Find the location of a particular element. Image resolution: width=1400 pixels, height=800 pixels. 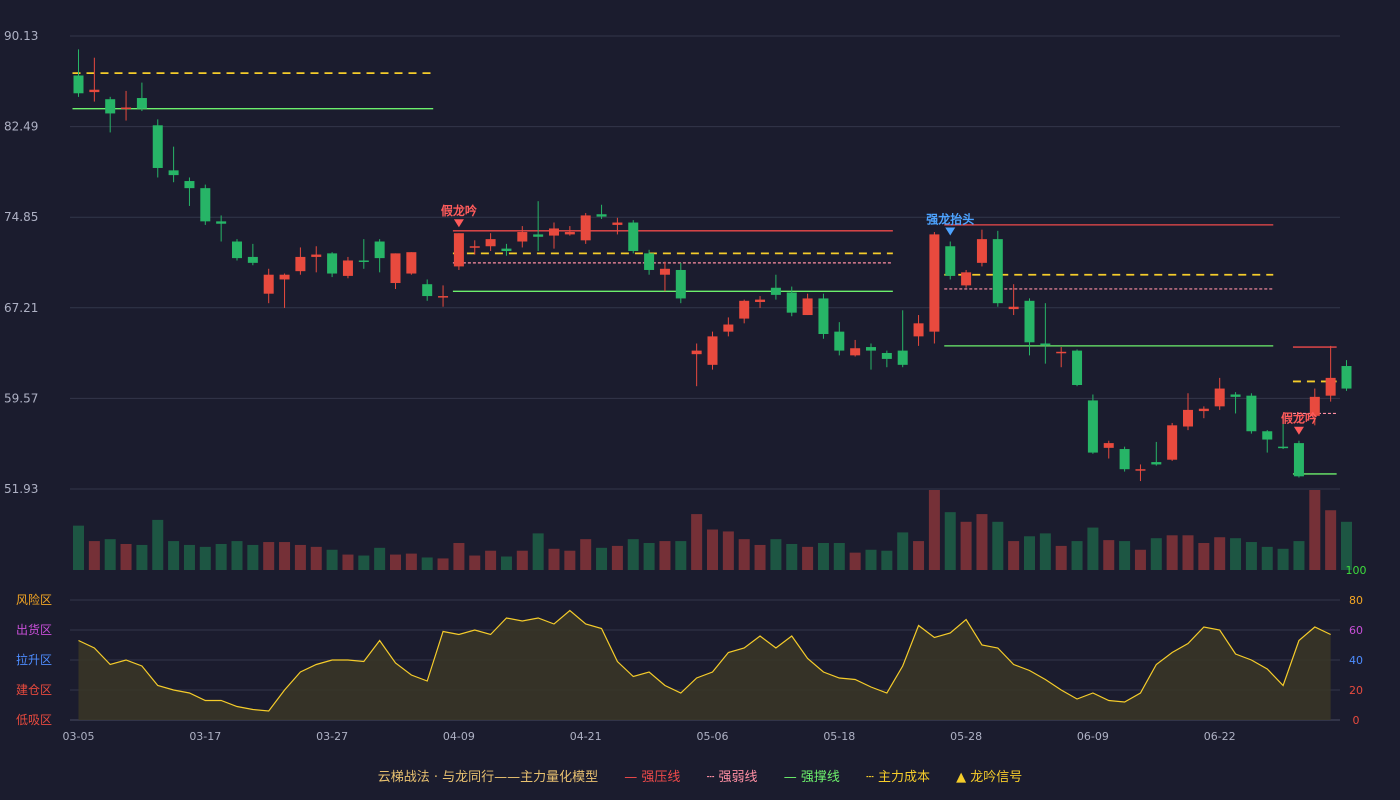

indicator-tick-label: 40 is located at coordinates (1356, 660).